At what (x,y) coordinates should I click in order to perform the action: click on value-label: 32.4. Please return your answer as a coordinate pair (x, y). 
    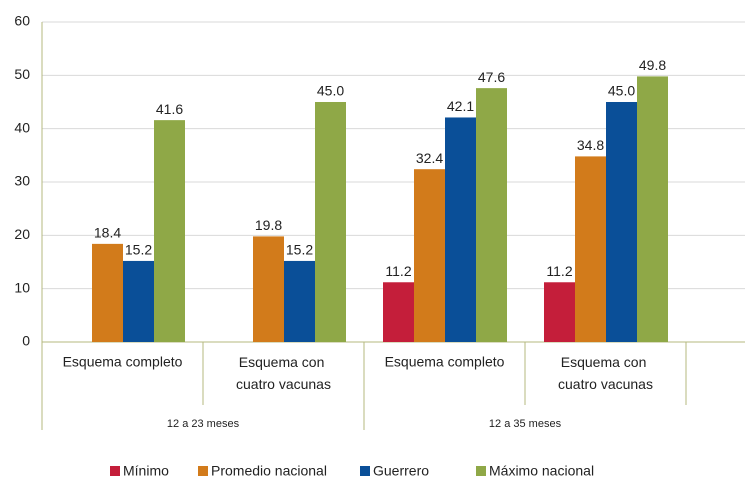
    Looking at the image, I should click on (429, 158).